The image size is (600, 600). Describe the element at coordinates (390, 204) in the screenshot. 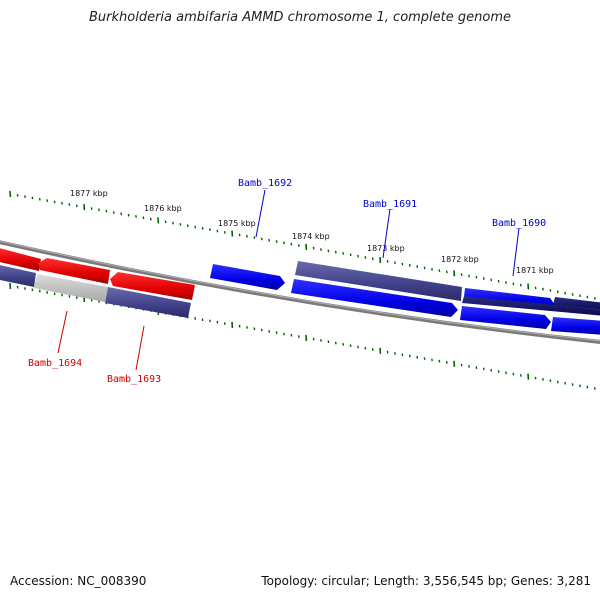

I see `gene-label-bamb-1691: Bamb_1691` at that location.